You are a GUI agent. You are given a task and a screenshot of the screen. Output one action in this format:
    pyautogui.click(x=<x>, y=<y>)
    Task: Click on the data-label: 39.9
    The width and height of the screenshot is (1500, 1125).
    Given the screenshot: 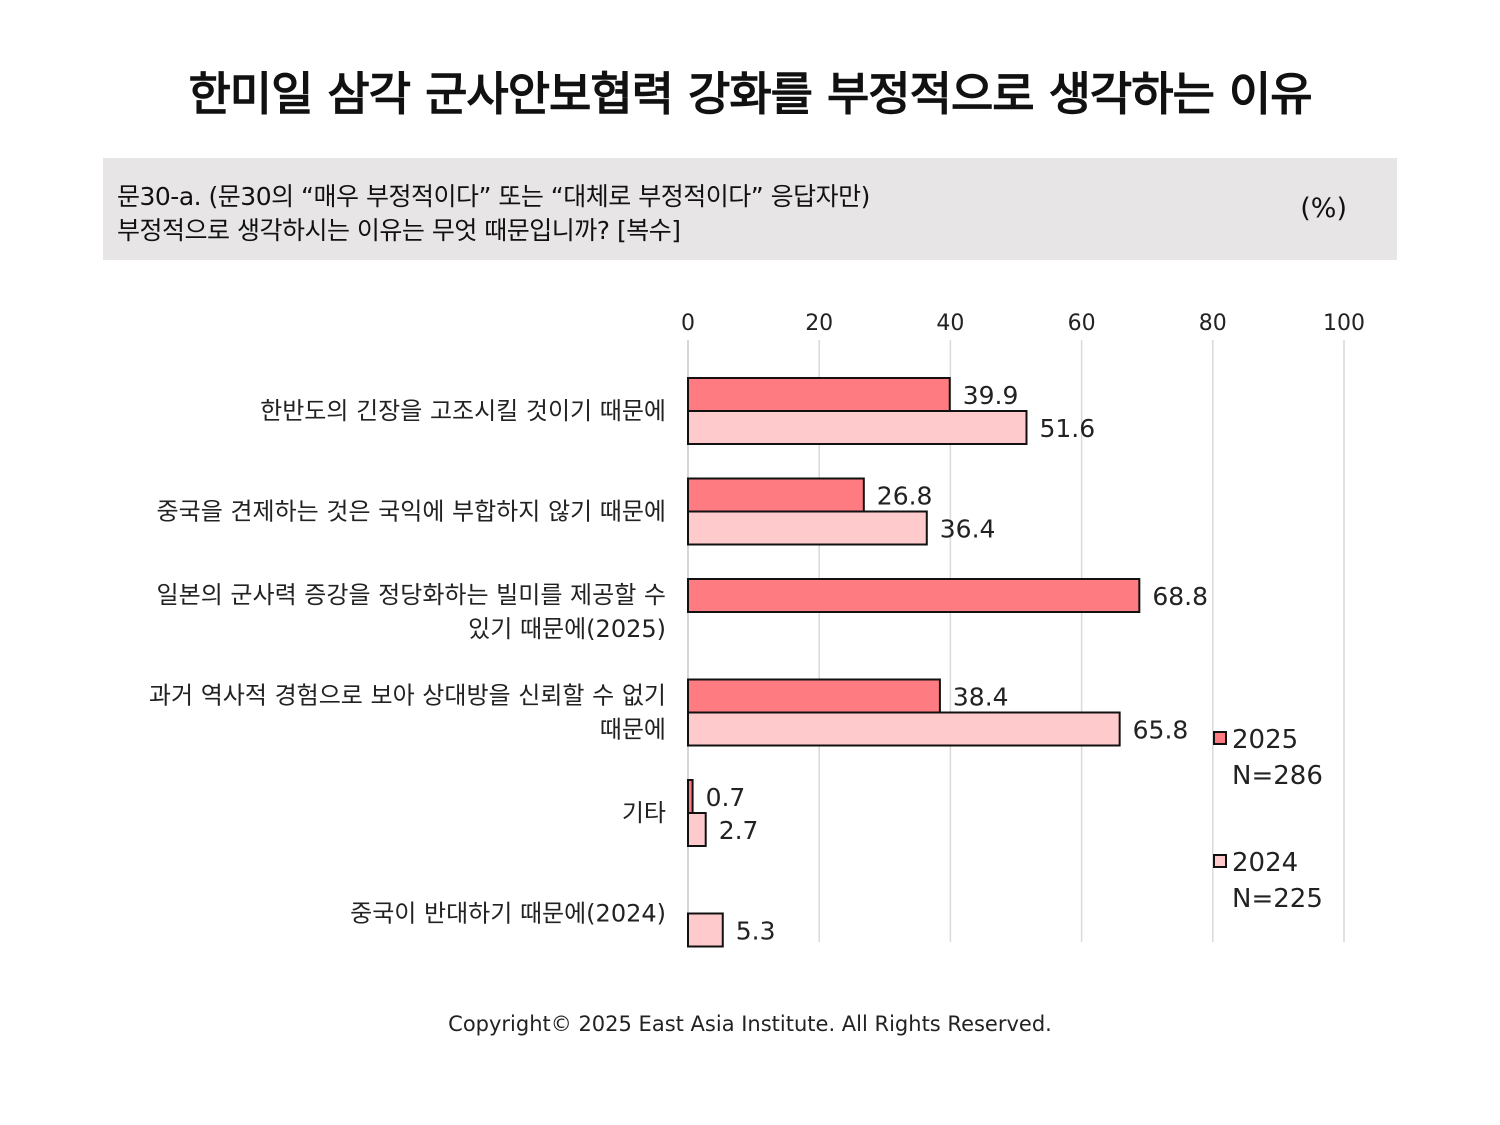 What is the action you would take?
    pyautogui.click(x=991, y=395)
    